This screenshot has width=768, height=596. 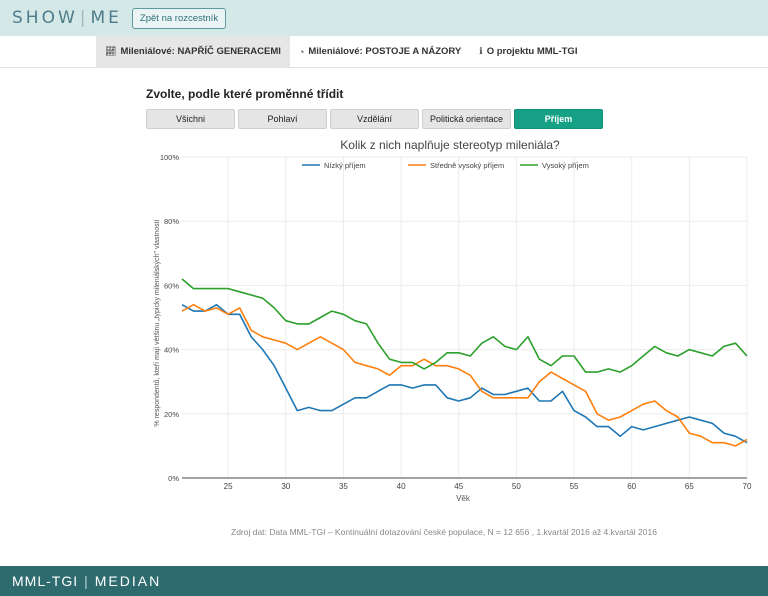 I want to click on nav-tab-about: ℹ︎ O projektu MML-TGI, so click(x=528, y=51).